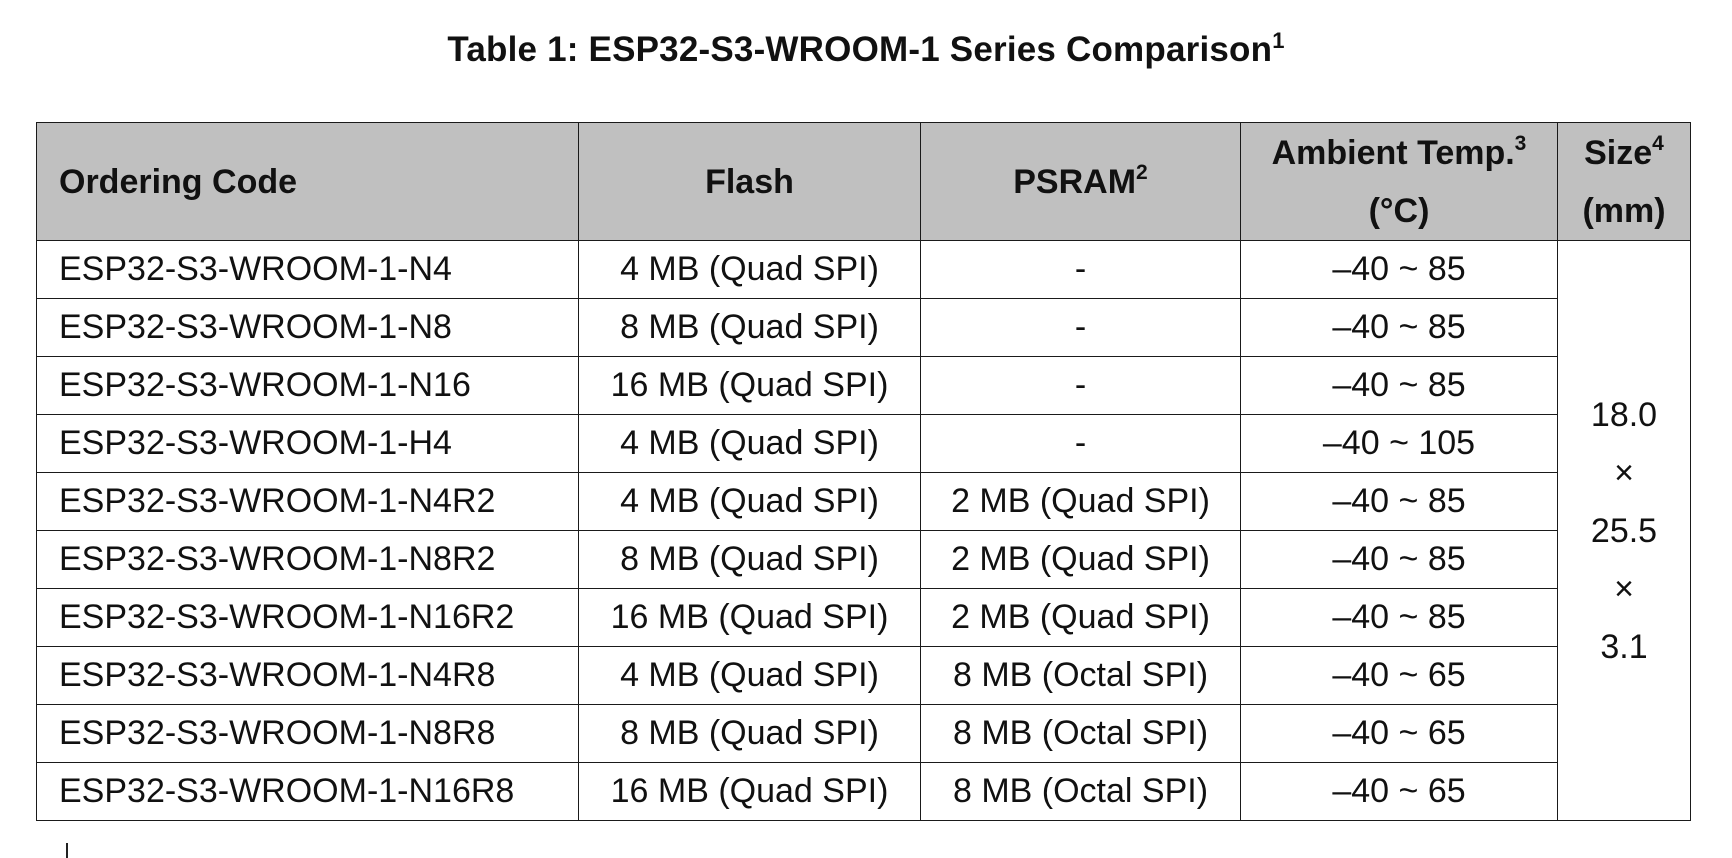 Image resolution: width=1732 pixels, height=858 pixels. I want to click on cell-ordering-code: ESP32-S3-WROOM-1-N4, so click(307, 269).